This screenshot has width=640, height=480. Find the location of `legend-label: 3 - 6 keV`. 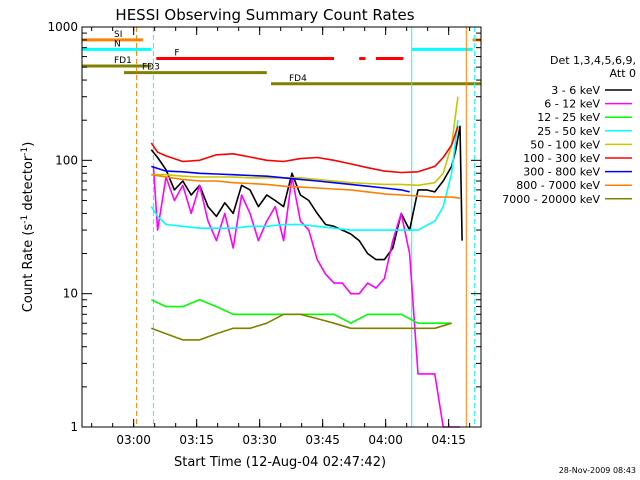

legend-label: 3 - 6 keV is located at coordinates (575, 90).